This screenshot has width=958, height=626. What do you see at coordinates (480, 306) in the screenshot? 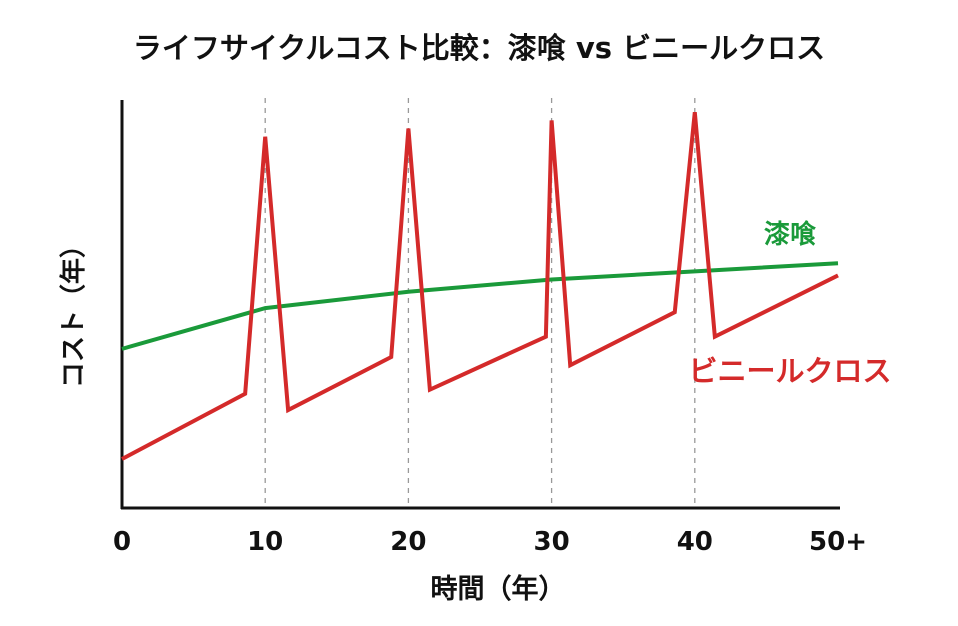
I see `series-line-plaster` at bounding box center [480, 306].